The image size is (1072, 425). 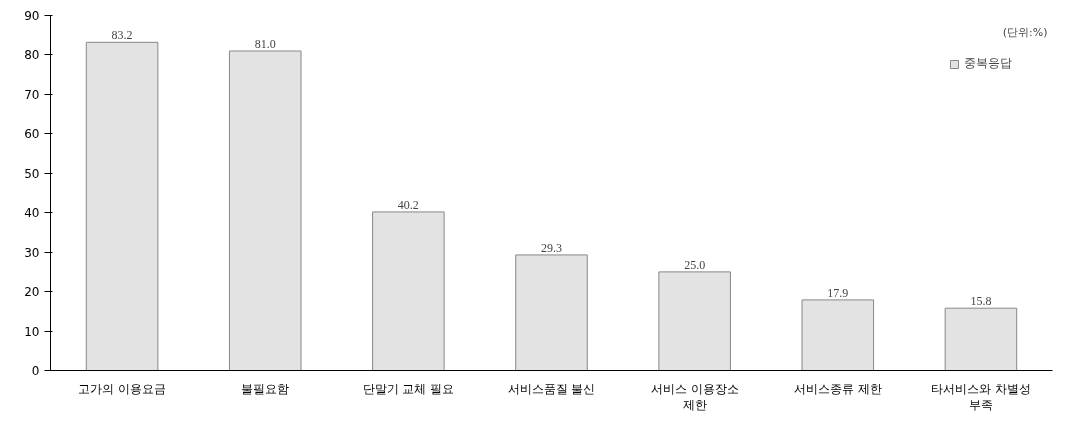 What do you see at coordinates (32, 173) in the screenshot?
I see `y-tick-label: 50` at bounding box center [32, 173].